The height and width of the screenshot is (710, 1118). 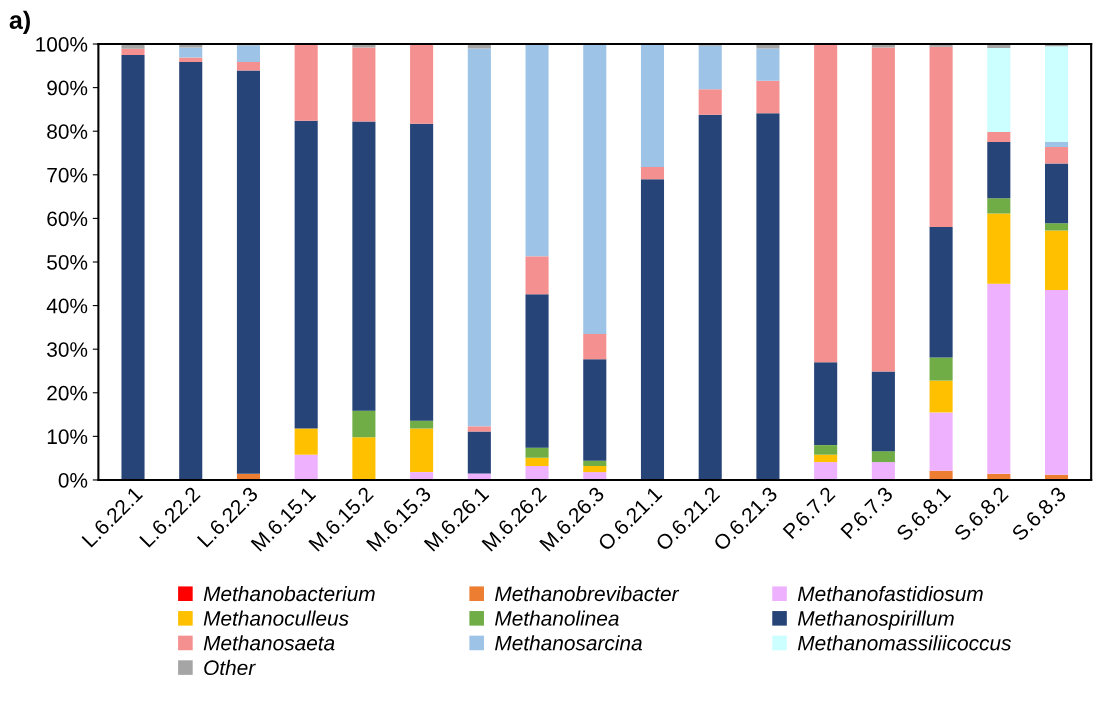 I want to click on y-tick-label: 80%, so click(x=67, y=131).